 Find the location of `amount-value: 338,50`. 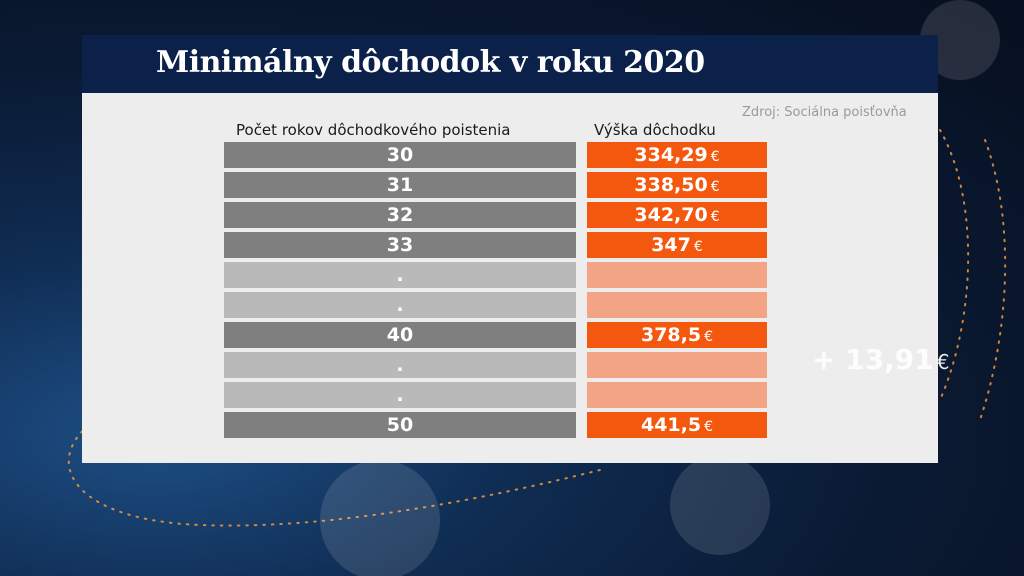

amount-value: 338,50 is located at coordinates (671, 185).